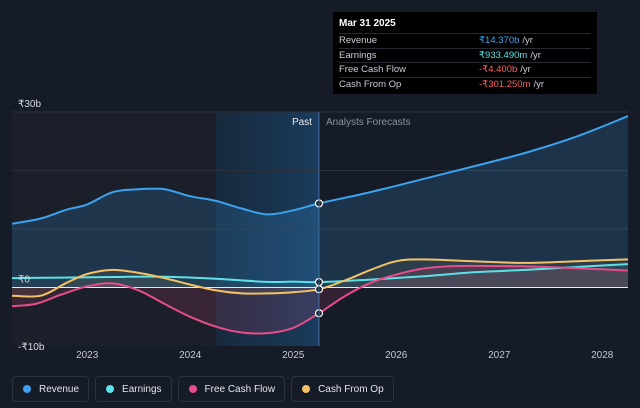 This screenshot has width=640, height=408. Describe the element at coordinates (505, 84) in the screenshot. I see `tooltip-value: -₹301.250m` at that location.